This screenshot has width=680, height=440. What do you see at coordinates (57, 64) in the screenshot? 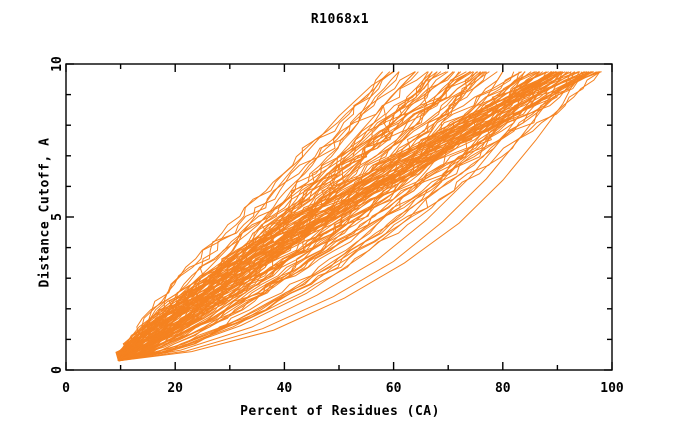
I see `svg-text: 10` at bounding box center [57, 64].